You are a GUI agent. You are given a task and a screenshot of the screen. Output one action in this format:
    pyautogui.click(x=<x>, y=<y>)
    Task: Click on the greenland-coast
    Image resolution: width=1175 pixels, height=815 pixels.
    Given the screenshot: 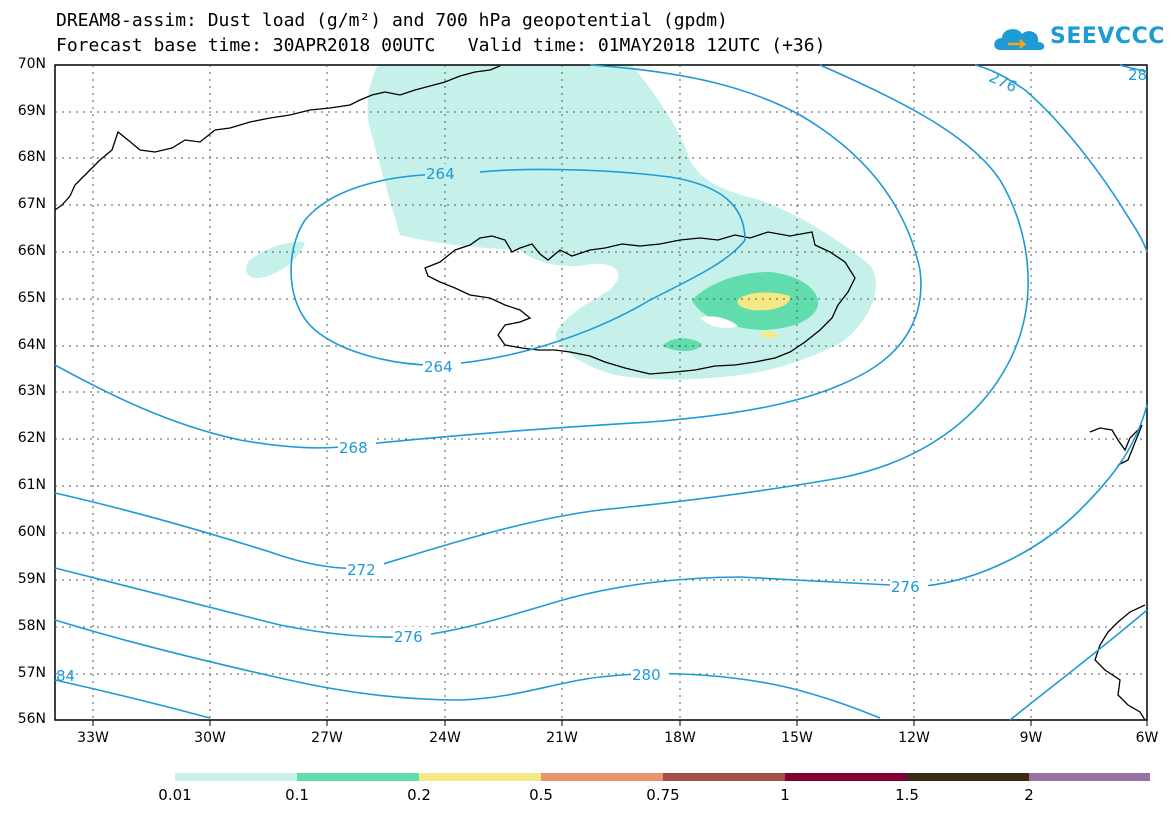 What is the action you would take?
    pyautogui.click(x=277, y=138)
    